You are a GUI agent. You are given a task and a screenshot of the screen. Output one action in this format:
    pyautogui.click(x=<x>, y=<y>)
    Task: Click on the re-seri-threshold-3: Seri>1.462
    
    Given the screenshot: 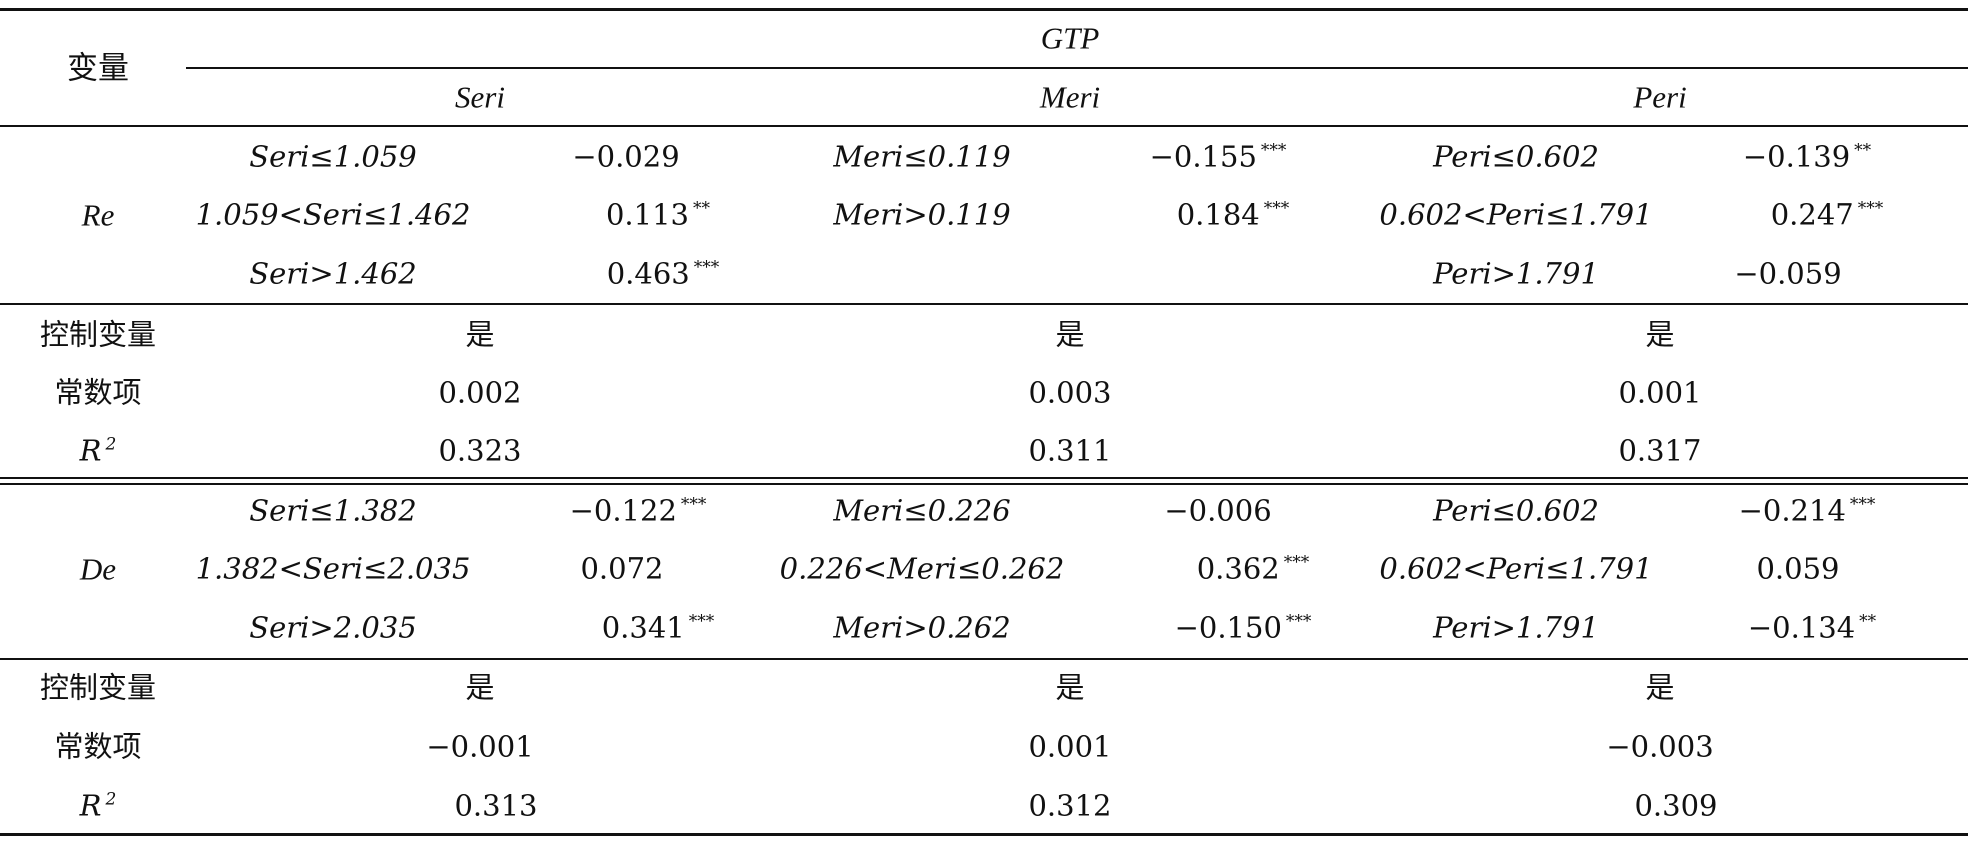 What is the action you would take?
    pyautogui.click(x=333, y=273)
    